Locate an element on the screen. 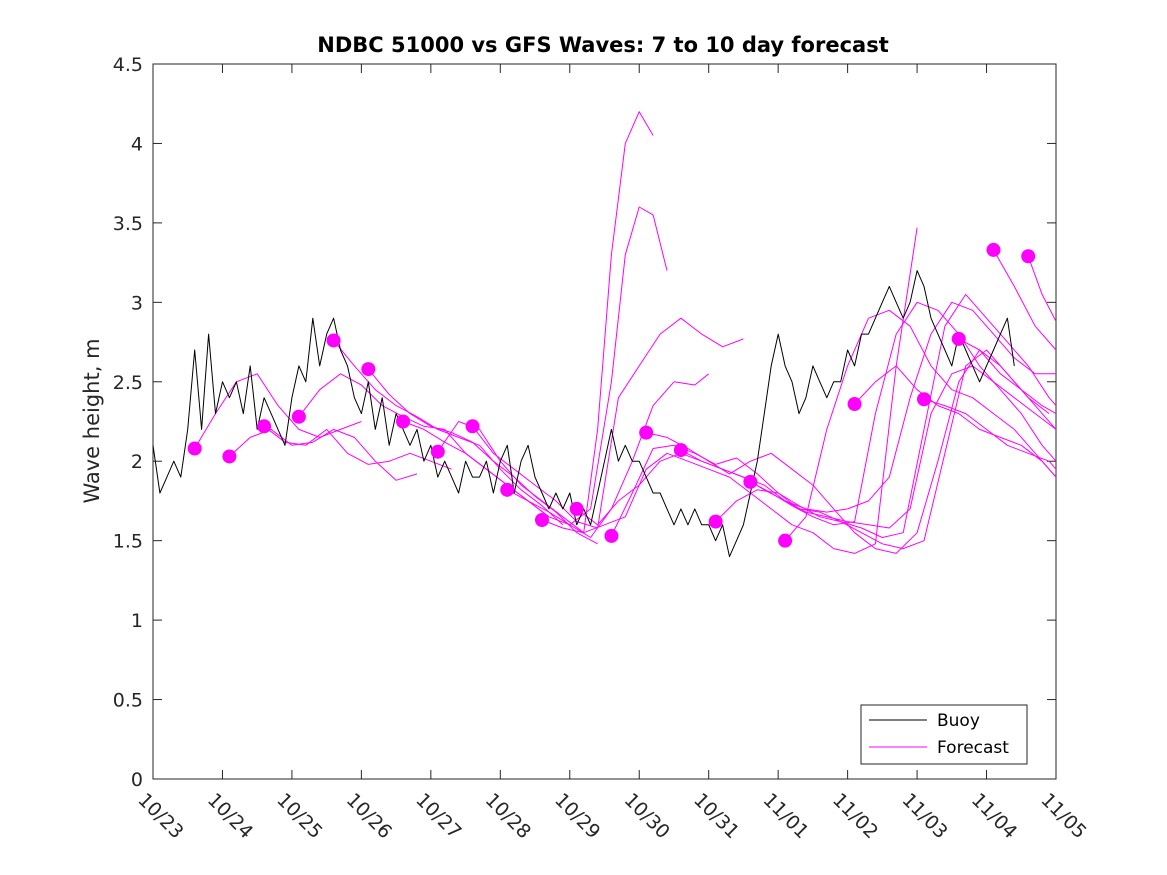 The height and width of the screenshot is (875, 1167). y-tick-label: 4.5 is located at coordinates (128, 65).